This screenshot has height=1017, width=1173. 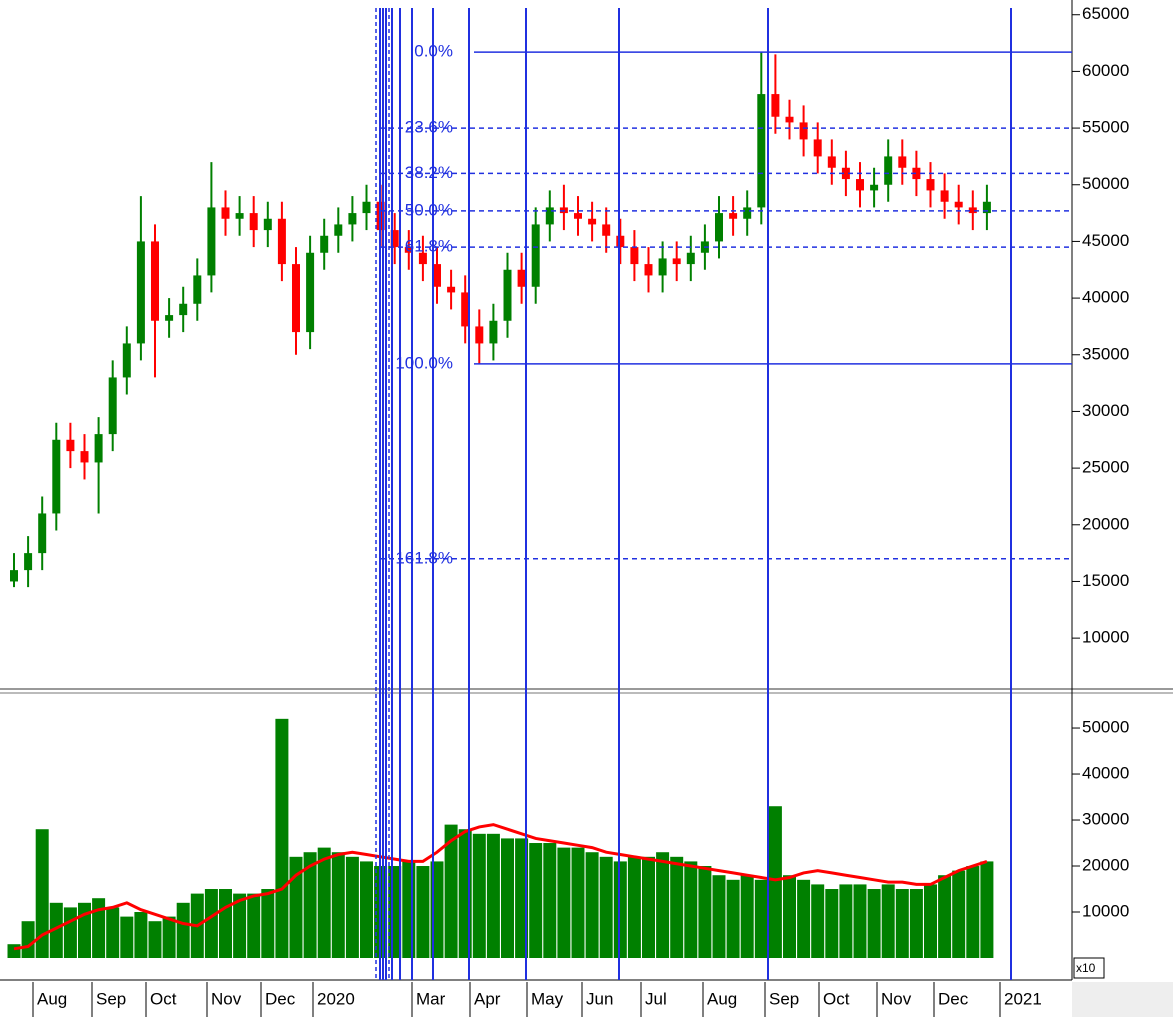 I want to click on x-tick-label: Sep, so click(x=111, y=998).